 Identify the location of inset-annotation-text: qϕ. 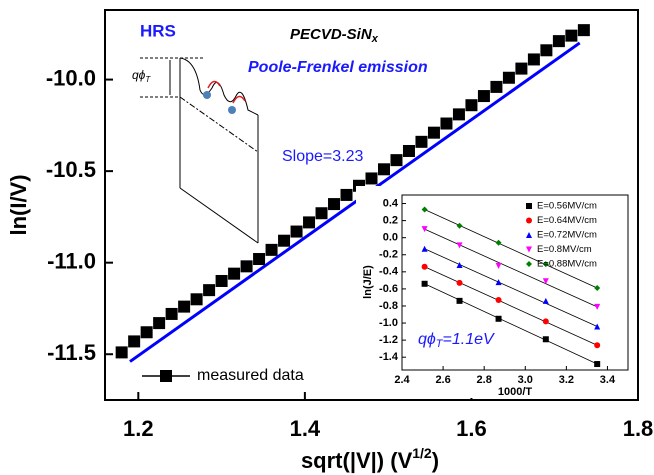
(427, 339).